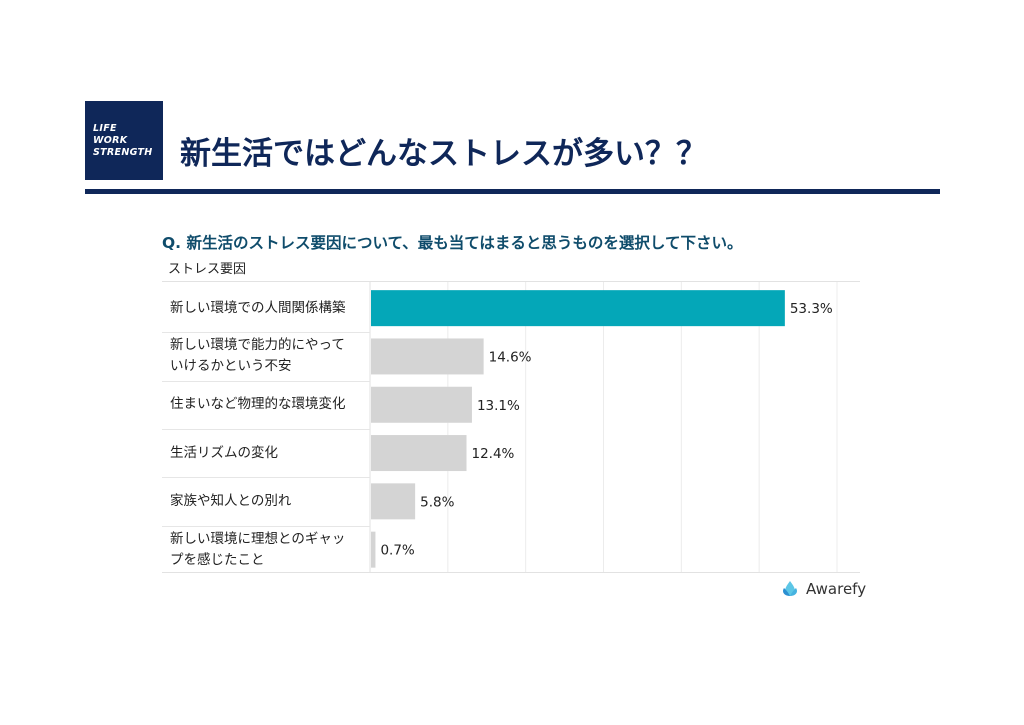 The image size is (1024, 725). What do you see at coordinates (258, 549) in the screenshot?
I see `category-label: 新しい環境に理想とのギャッ プを感じたこと` at bounding box center [258, 549].